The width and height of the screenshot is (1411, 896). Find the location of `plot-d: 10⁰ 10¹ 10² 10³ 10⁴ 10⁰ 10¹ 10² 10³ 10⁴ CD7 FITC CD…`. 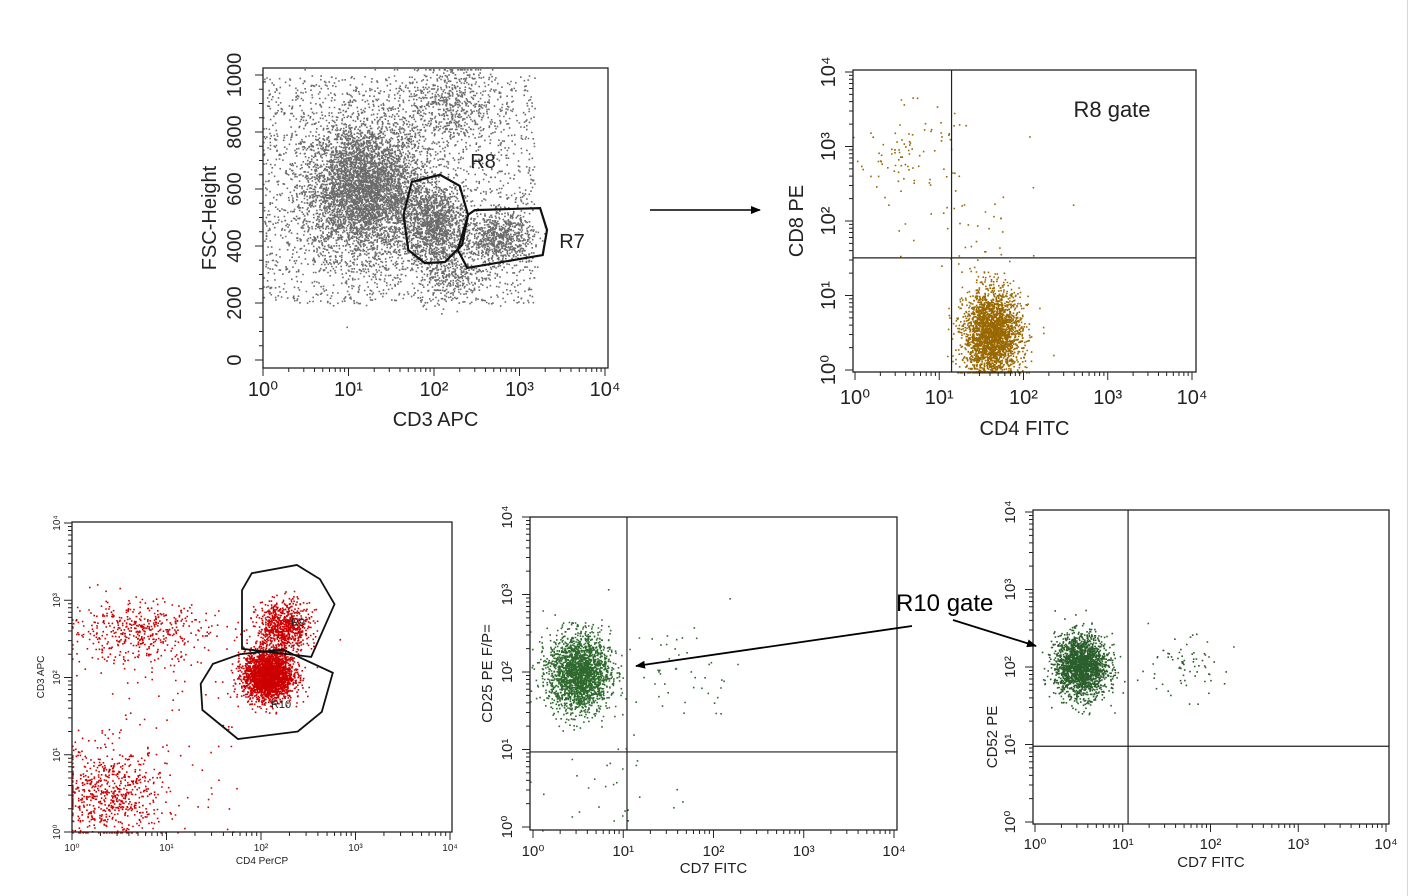

plot-d: 10⁰ 10¹ 10² 10³ 10⁴ 10⁰ 10¹ 10² 10³ 10⁴ CD7 FITC CD… is located at coordinates (692, 691).